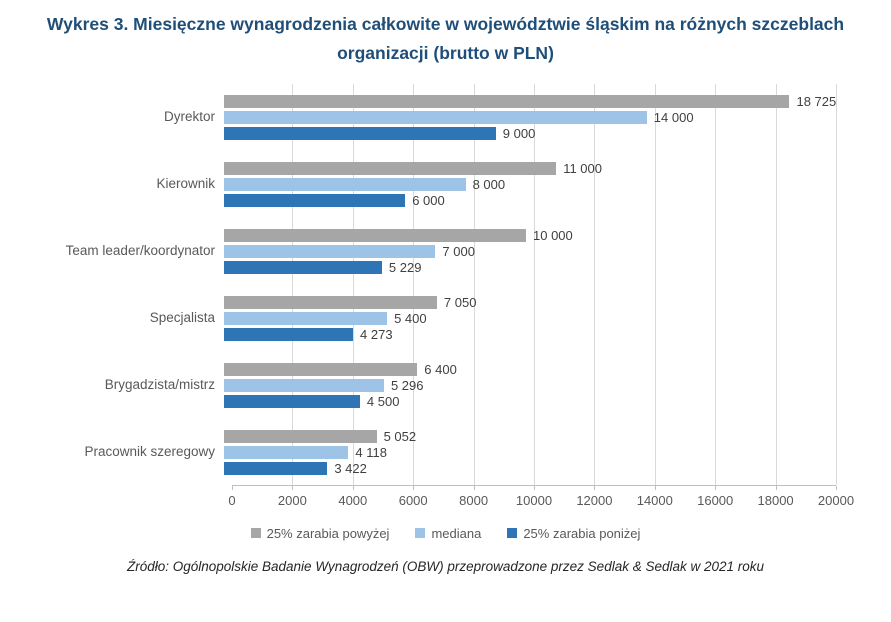 Image resolution: width=891 pixels, height=622 pixels. I want to click on category-label: Specjalista, so click(182, 318).